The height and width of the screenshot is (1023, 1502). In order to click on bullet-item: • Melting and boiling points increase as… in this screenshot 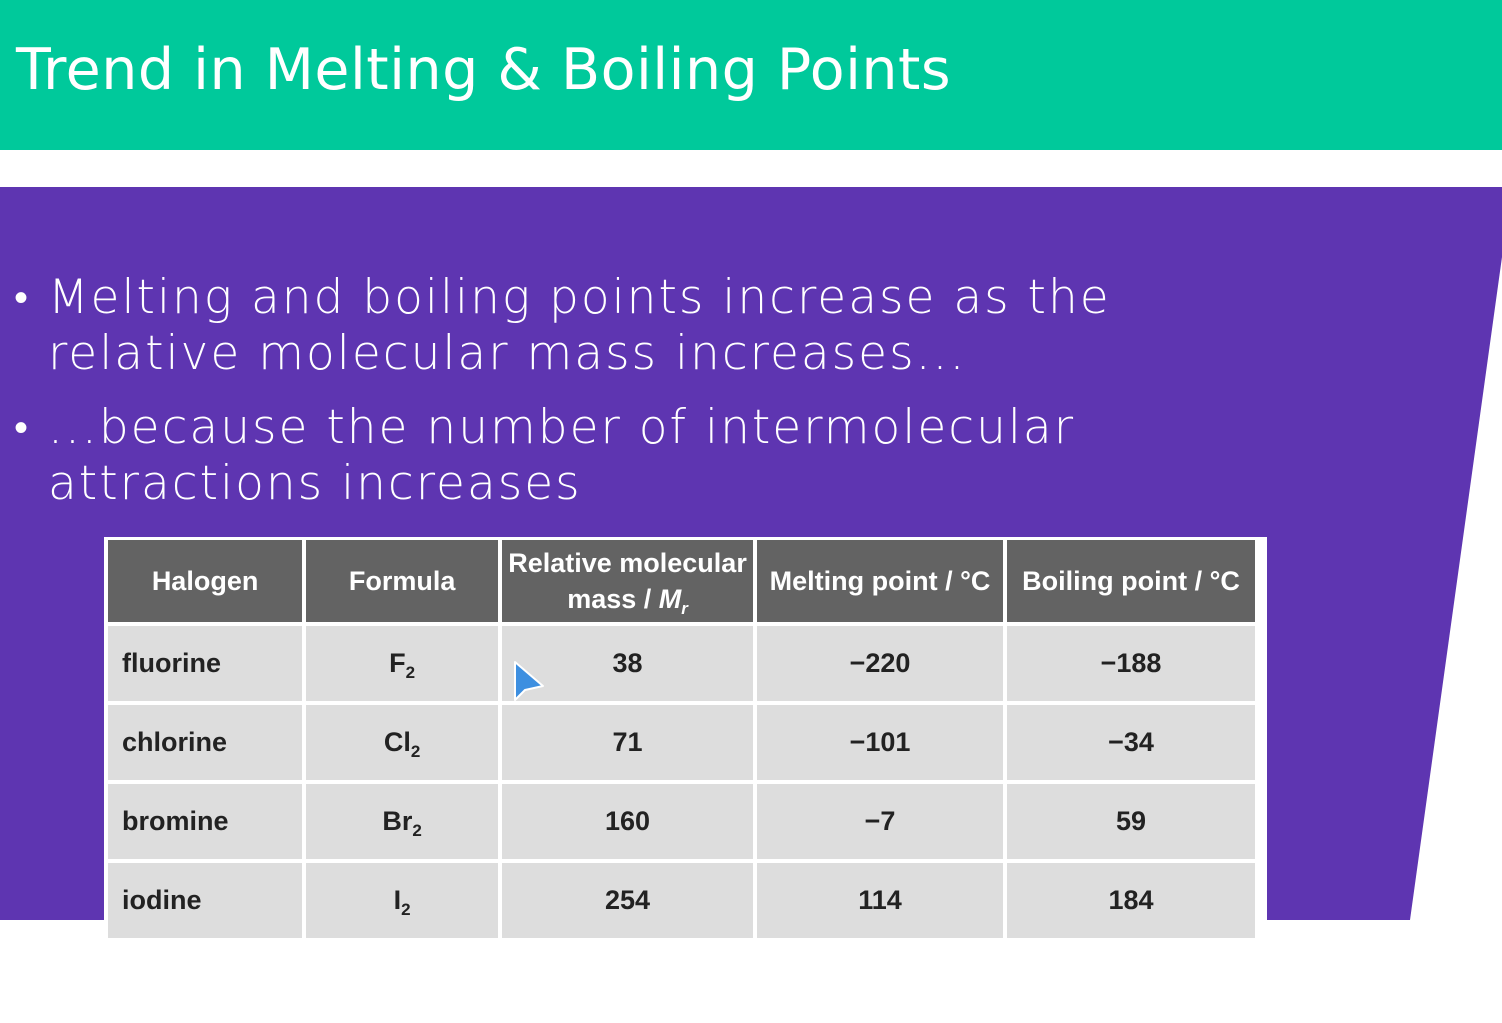, I will do `click(664, 326)`.